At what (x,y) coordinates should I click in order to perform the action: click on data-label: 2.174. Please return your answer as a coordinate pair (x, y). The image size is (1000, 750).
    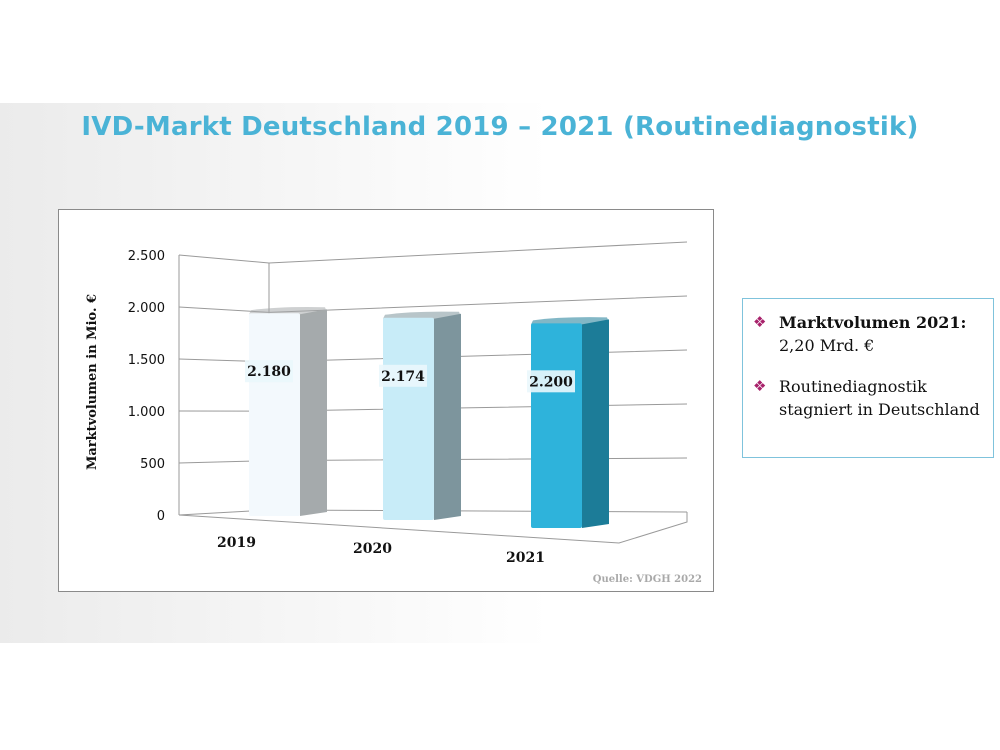
    Looking at the image, I should click on (403, 375).